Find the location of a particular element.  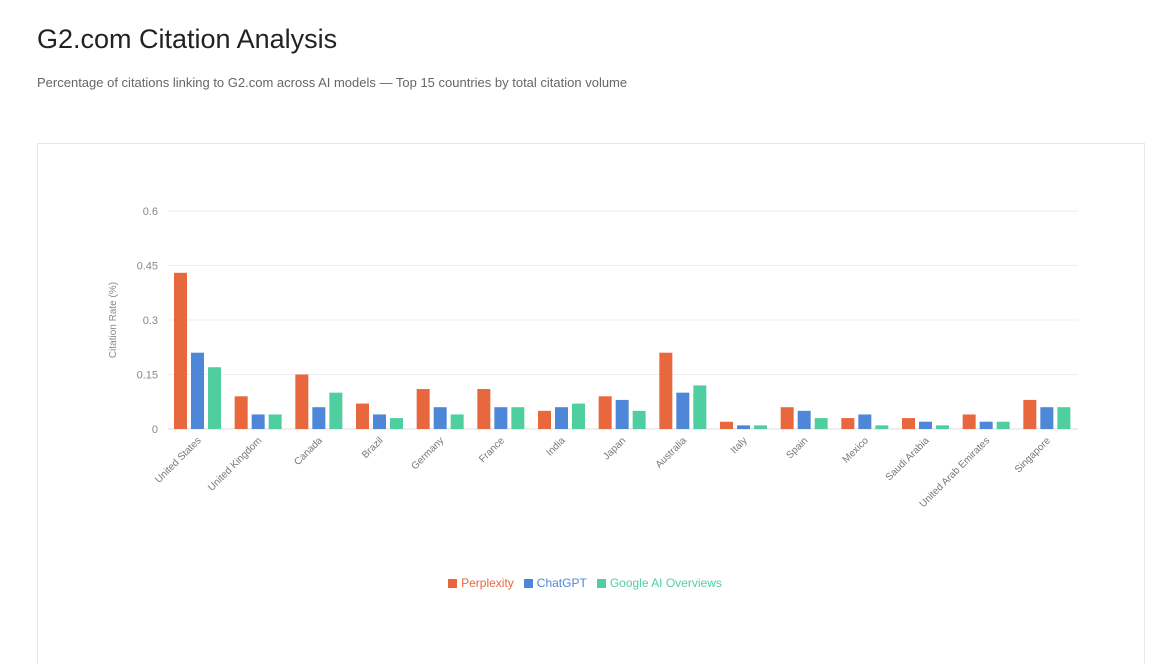

y-tick-label: 0.15 is located at coordinates (147, 376).